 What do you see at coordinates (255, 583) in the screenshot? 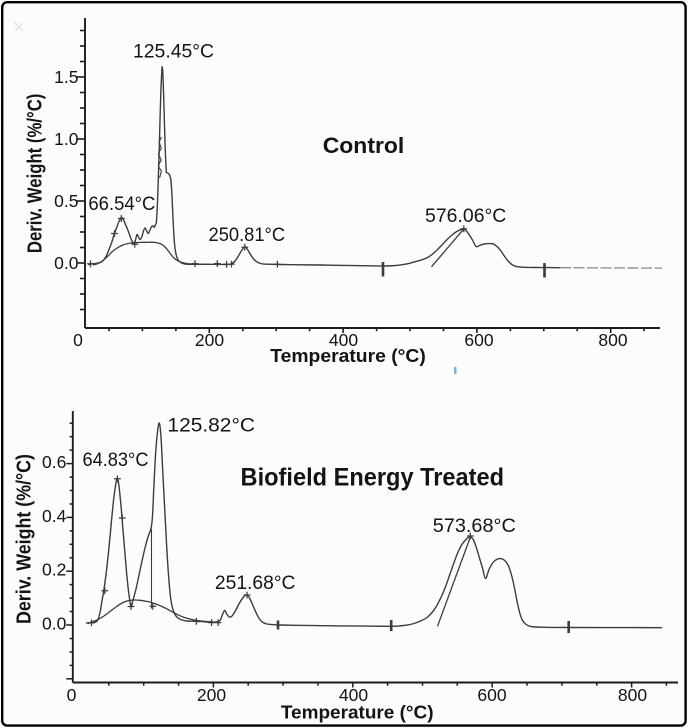
I see `svg-text: 251.68°C` at bounding box center [255, 583].